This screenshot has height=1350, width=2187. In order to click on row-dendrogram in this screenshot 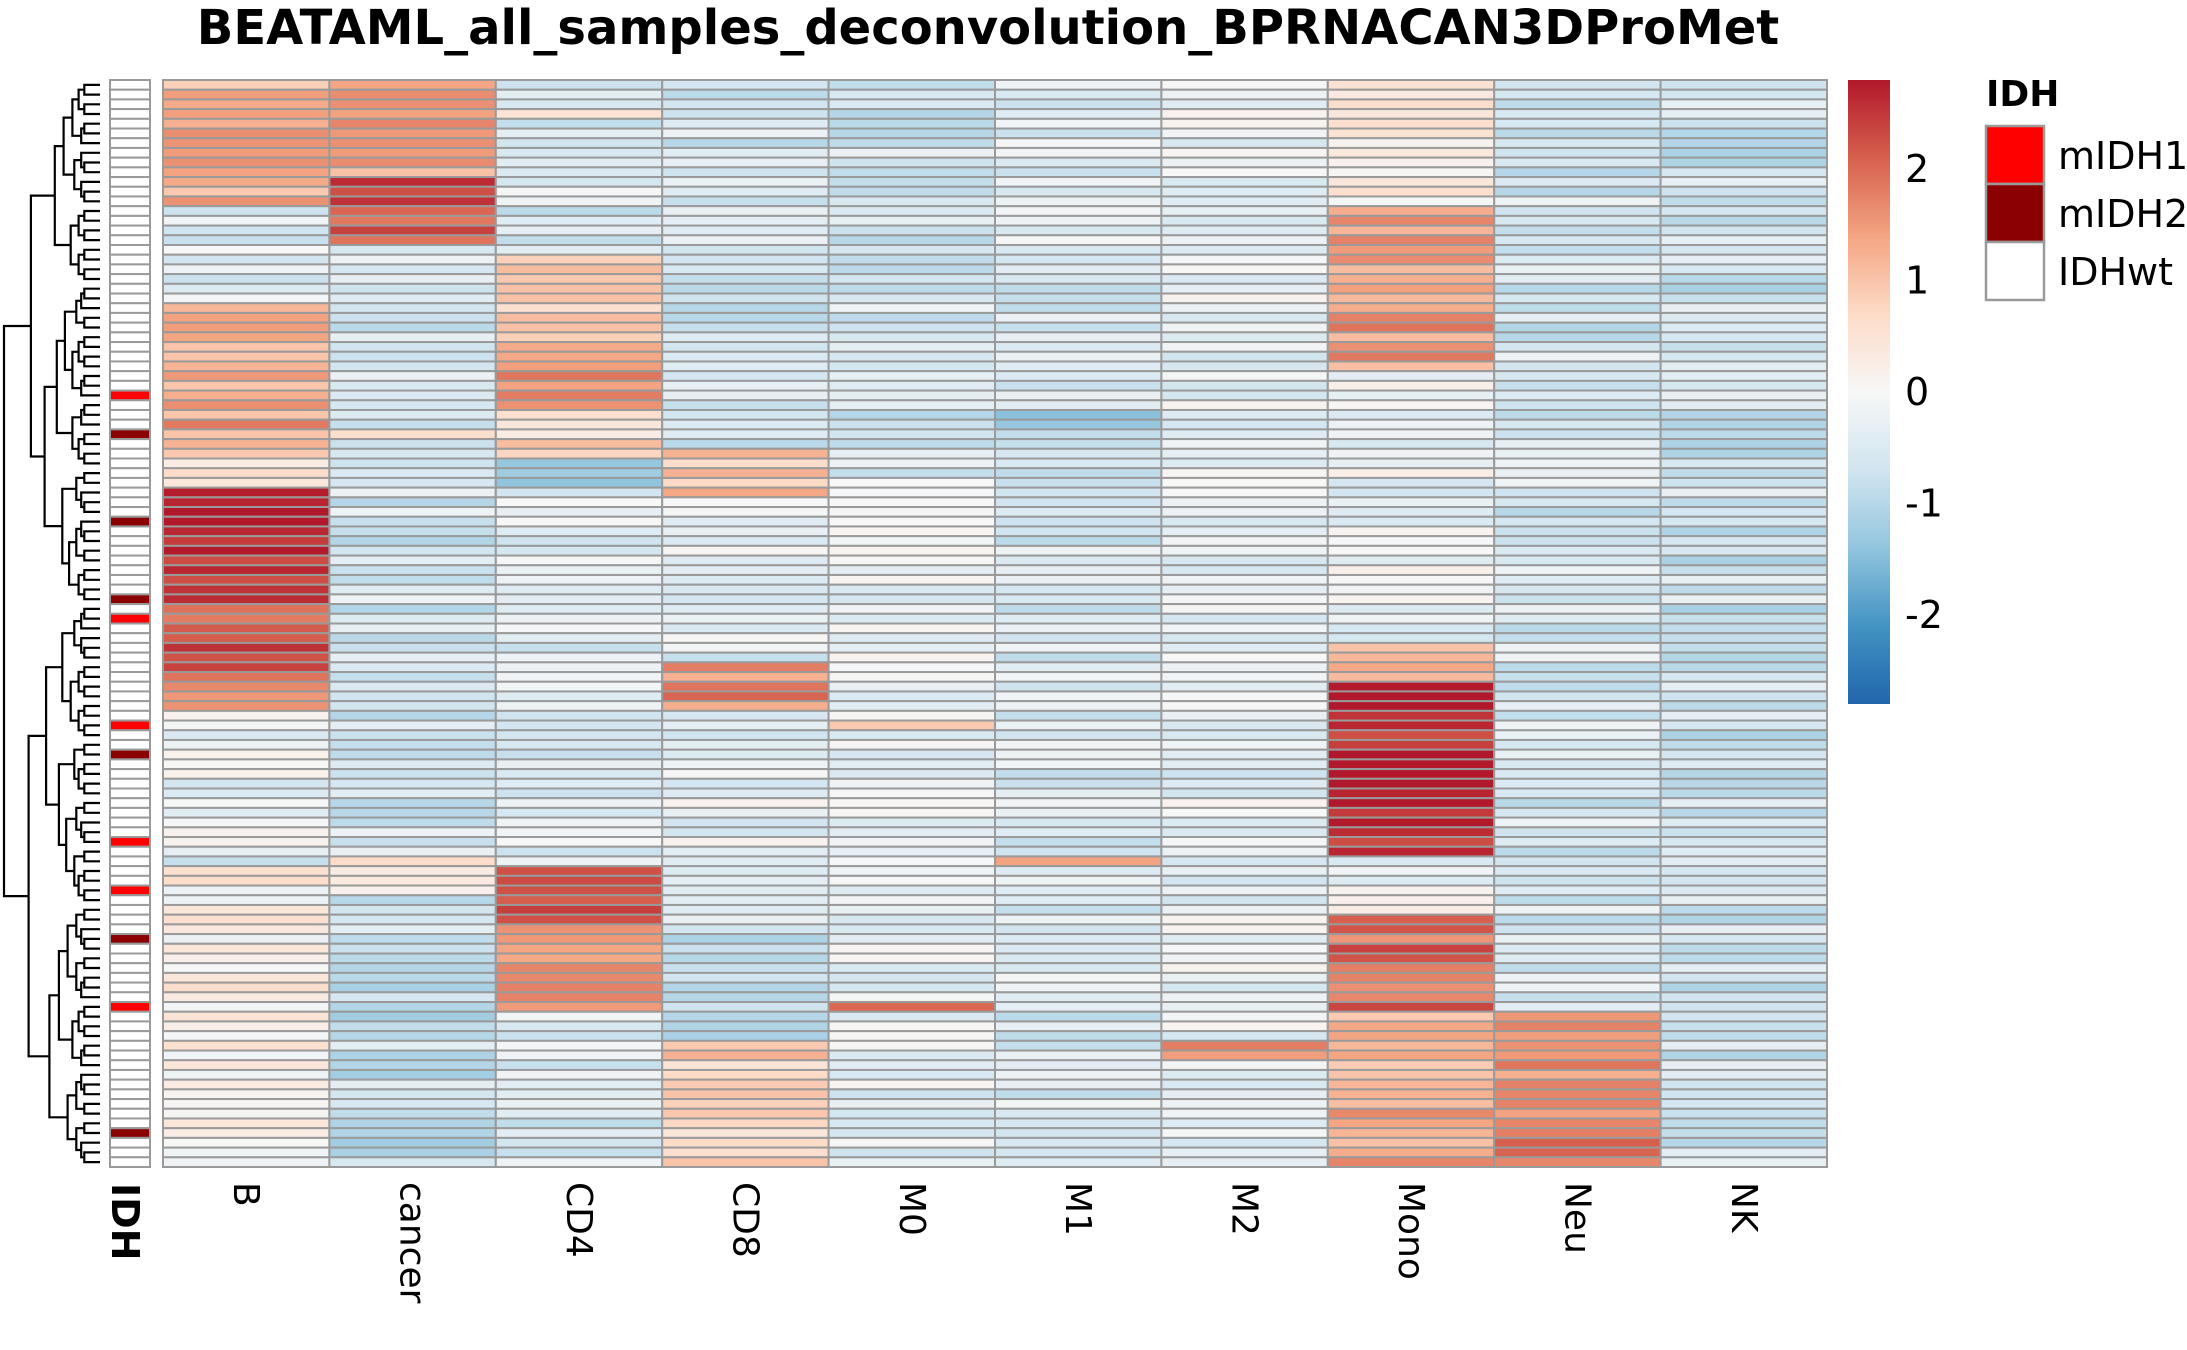, I will do `click(51, 623)`.